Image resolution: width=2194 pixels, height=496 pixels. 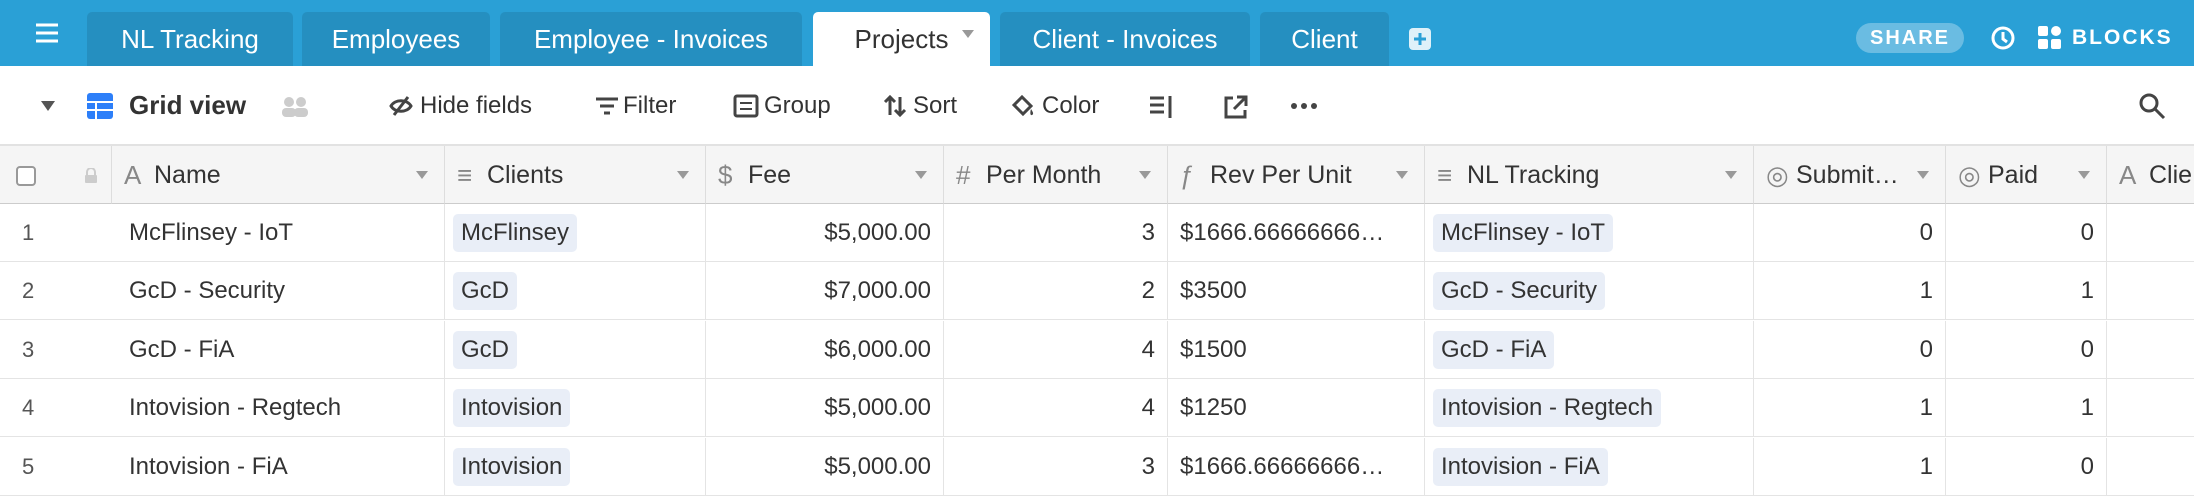 I want to click on linked-record: Intovision - FiA, so click(x=1520, y=466).